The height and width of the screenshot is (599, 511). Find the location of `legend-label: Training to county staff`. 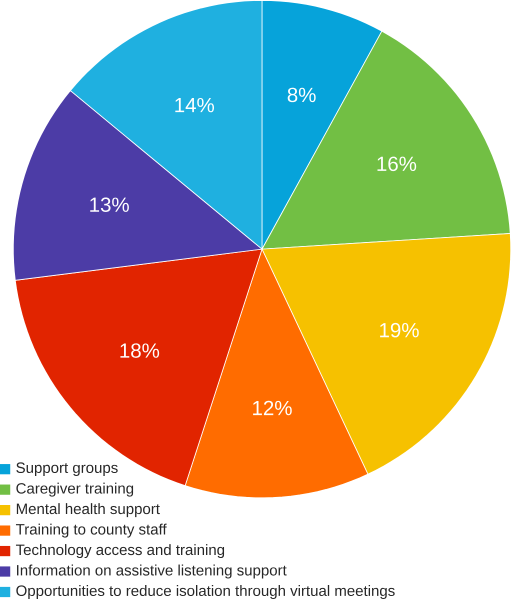

legend-label: Training to county staff is located at coordinates (91, 531).